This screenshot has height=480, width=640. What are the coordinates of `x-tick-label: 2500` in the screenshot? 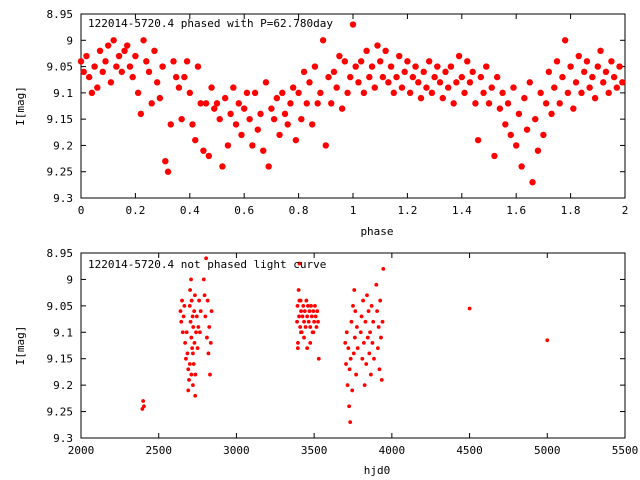 It's located at (158, 450).